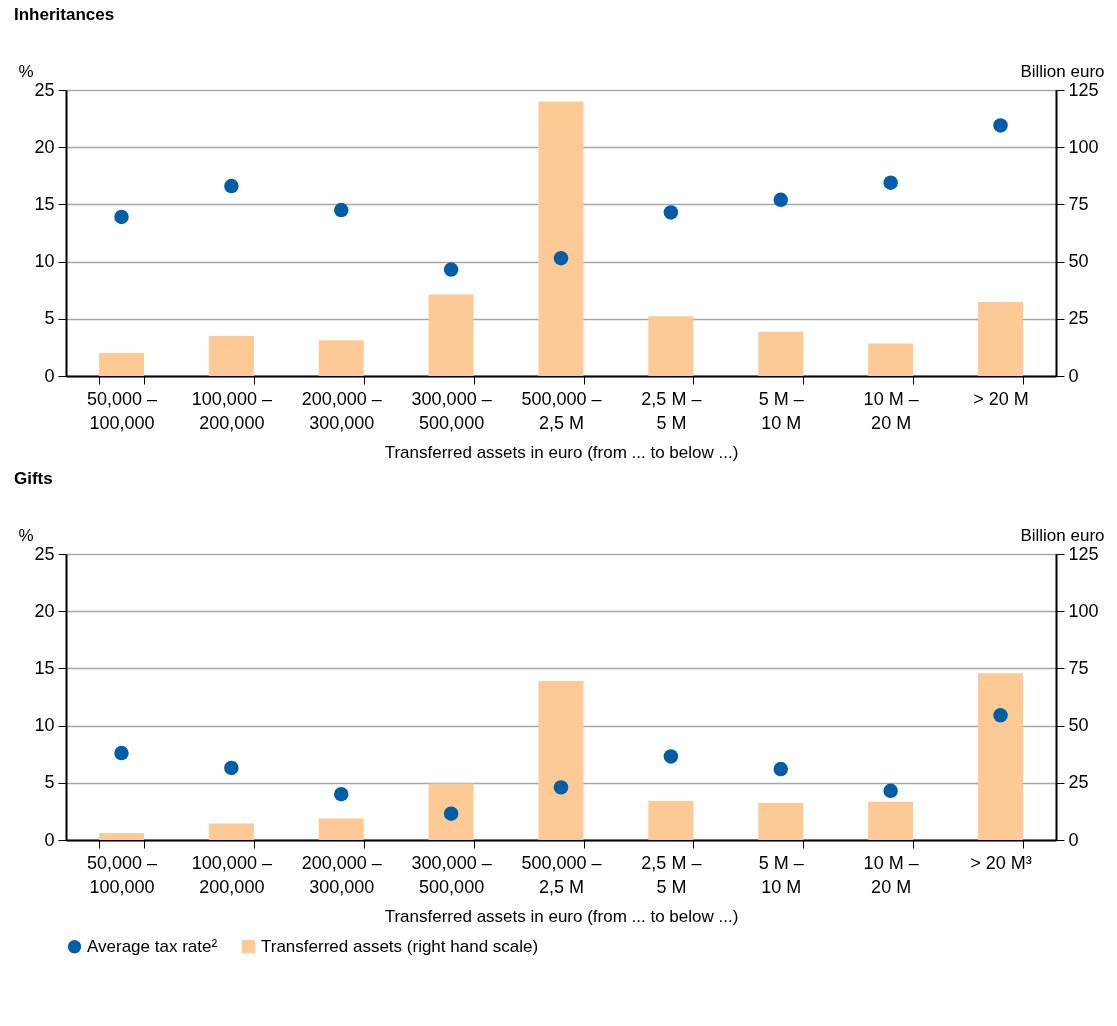 The image size is (1117, 1026). Describe the element at coordinates (400, 946) in the screenshot. I see `legend-label: Transferred assets (right hand scale)` at that location.